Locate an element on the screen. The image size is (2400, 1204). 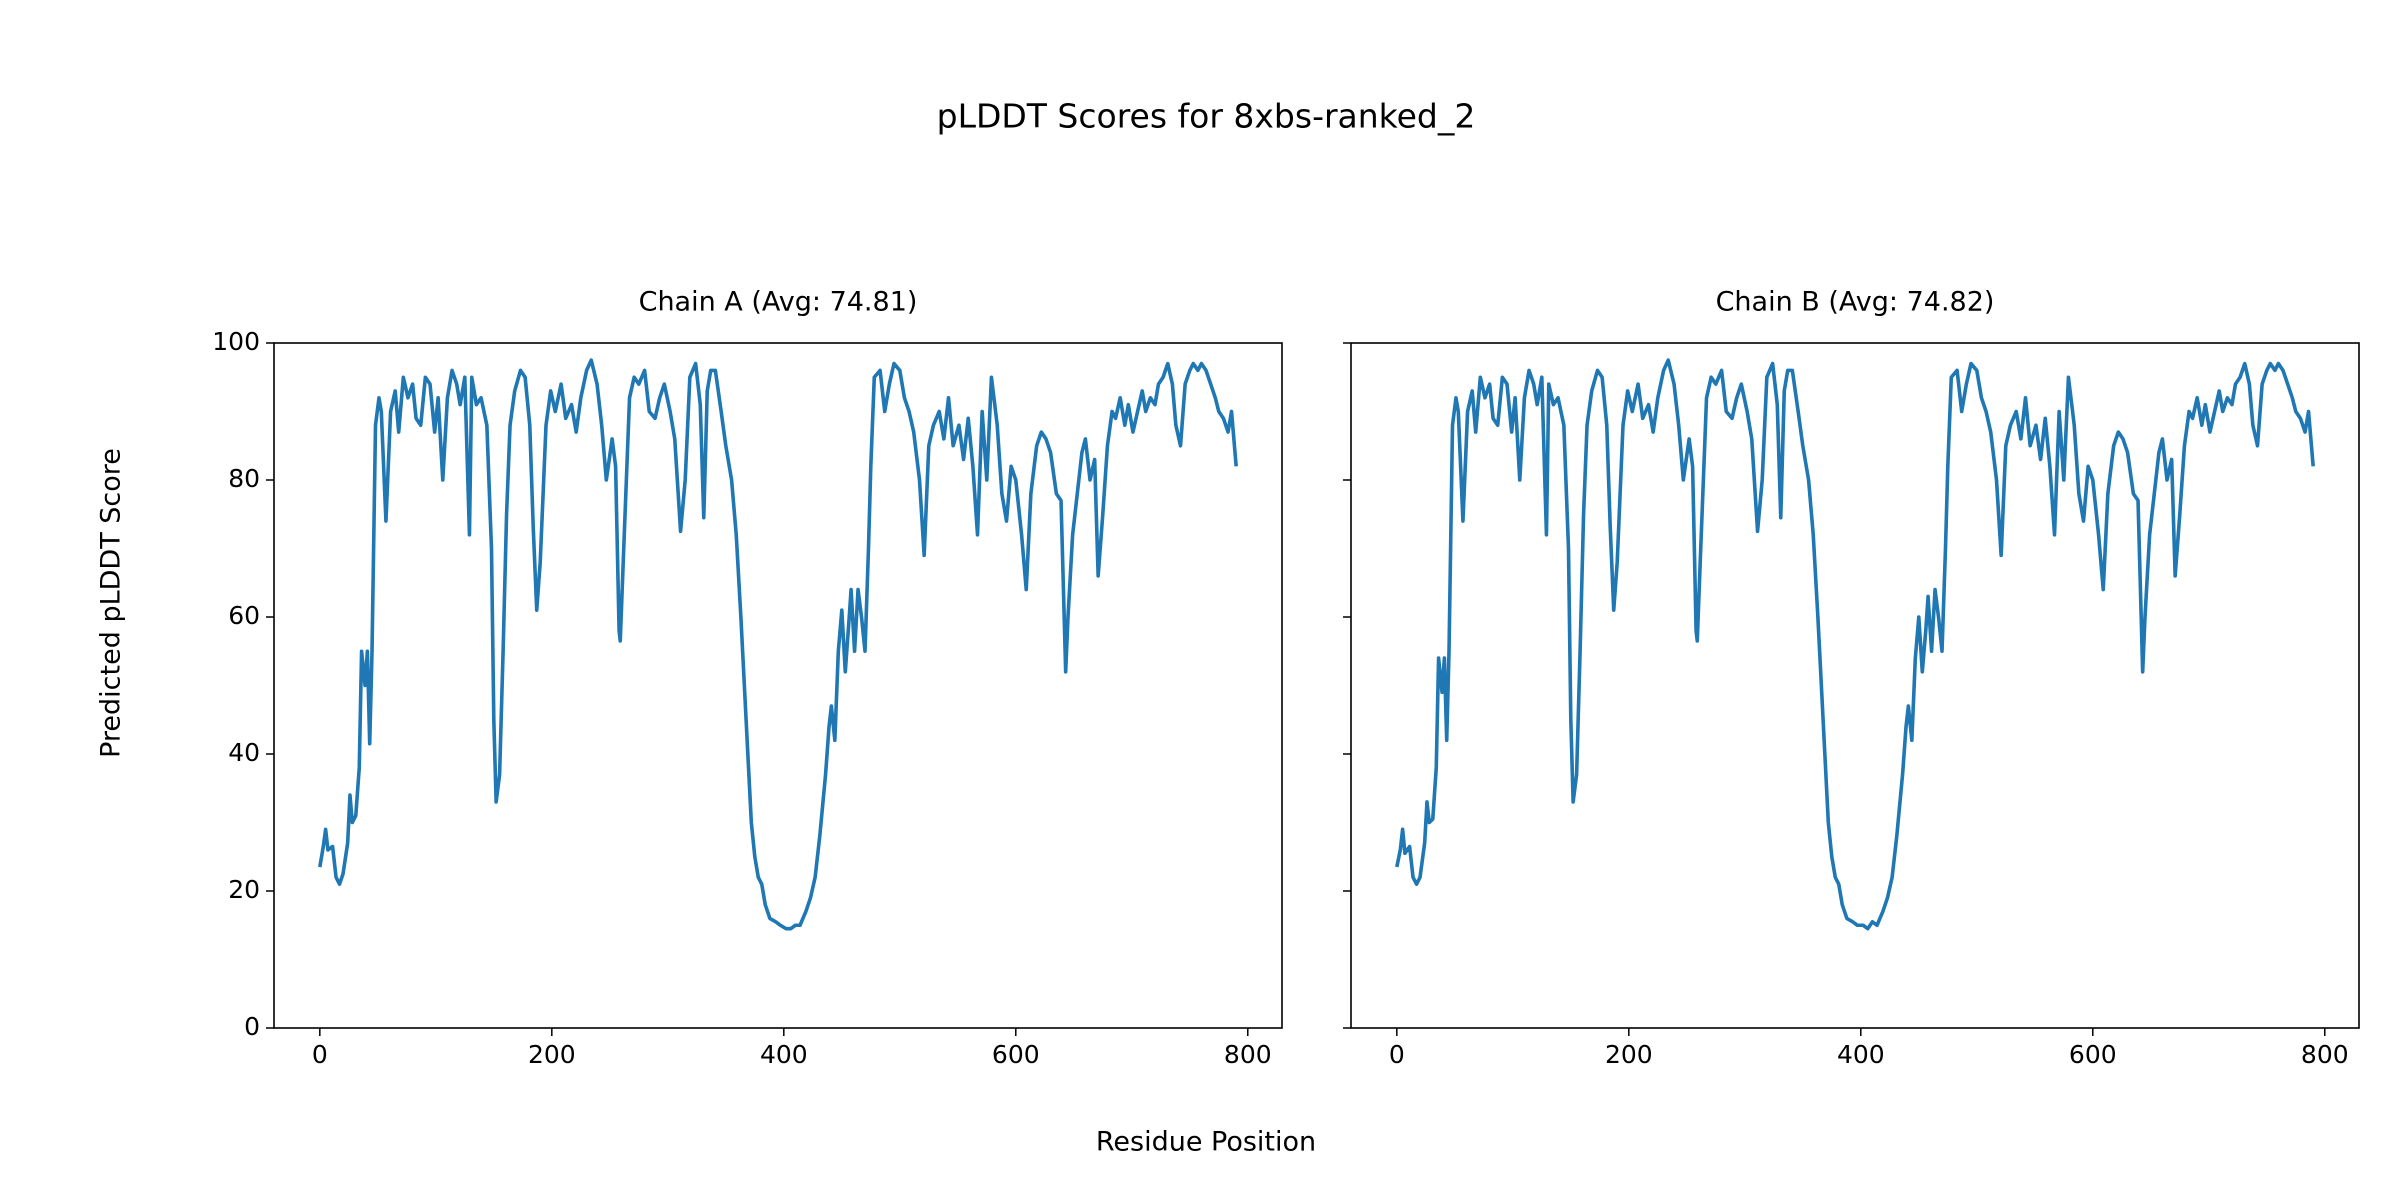
x-axis-label: Residue Position is located at coordinates (1206, 1142).